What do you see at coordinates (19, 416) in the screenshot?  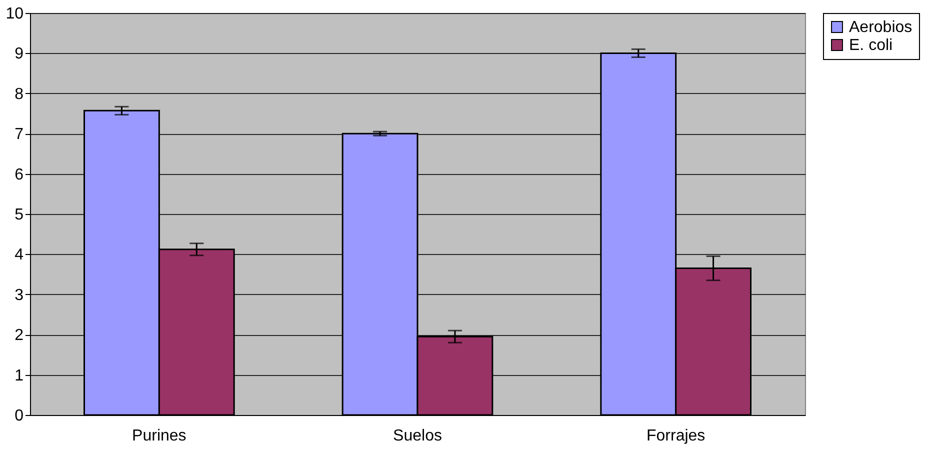 I see `y-tick-label: 0` at bounding box center [19, 416].